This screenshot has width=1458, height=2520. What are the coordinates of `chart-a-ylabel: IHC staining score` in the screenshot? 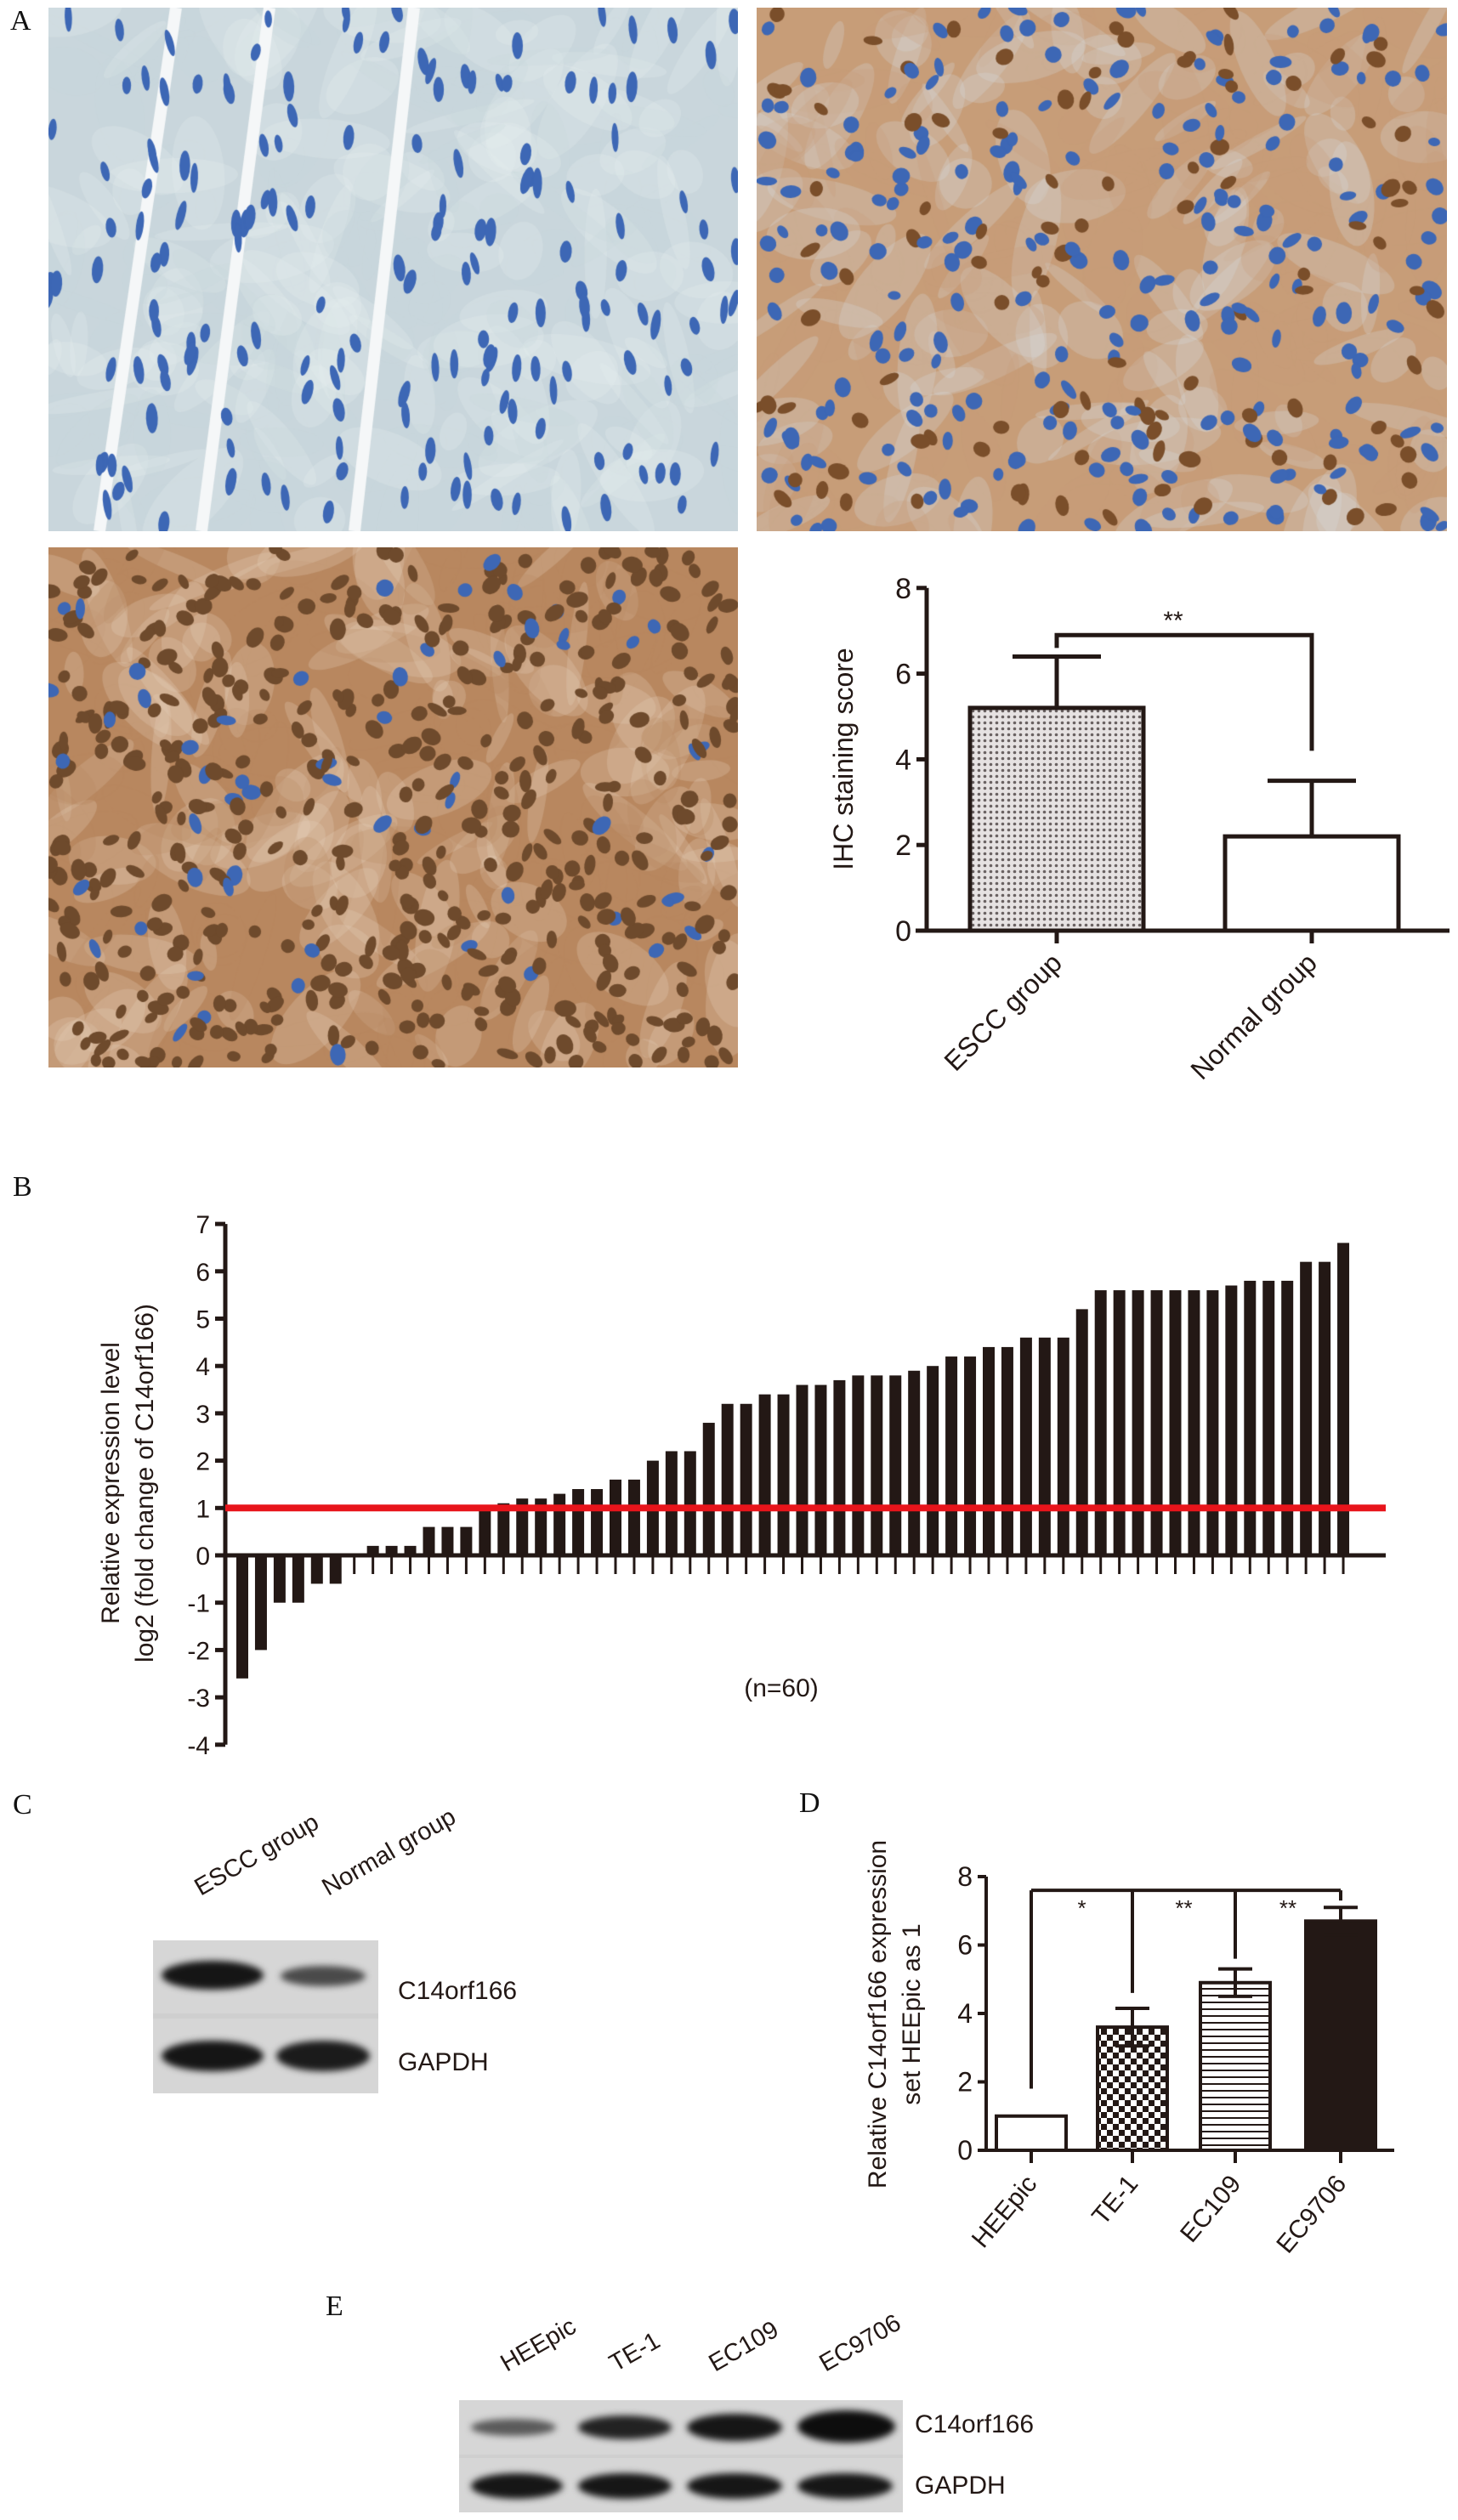 It's located at (843, 758).